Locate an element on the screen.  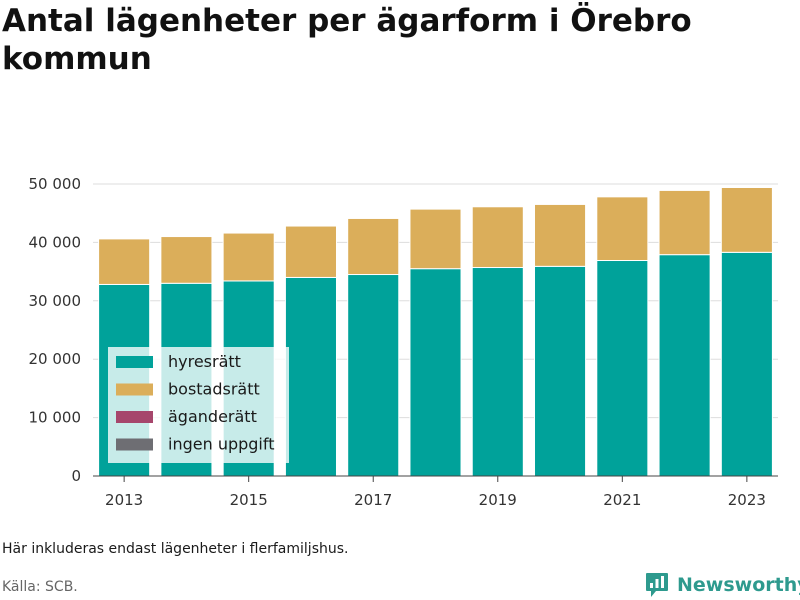
x-tick-label: 2013 is located at coordinates (124, 500).